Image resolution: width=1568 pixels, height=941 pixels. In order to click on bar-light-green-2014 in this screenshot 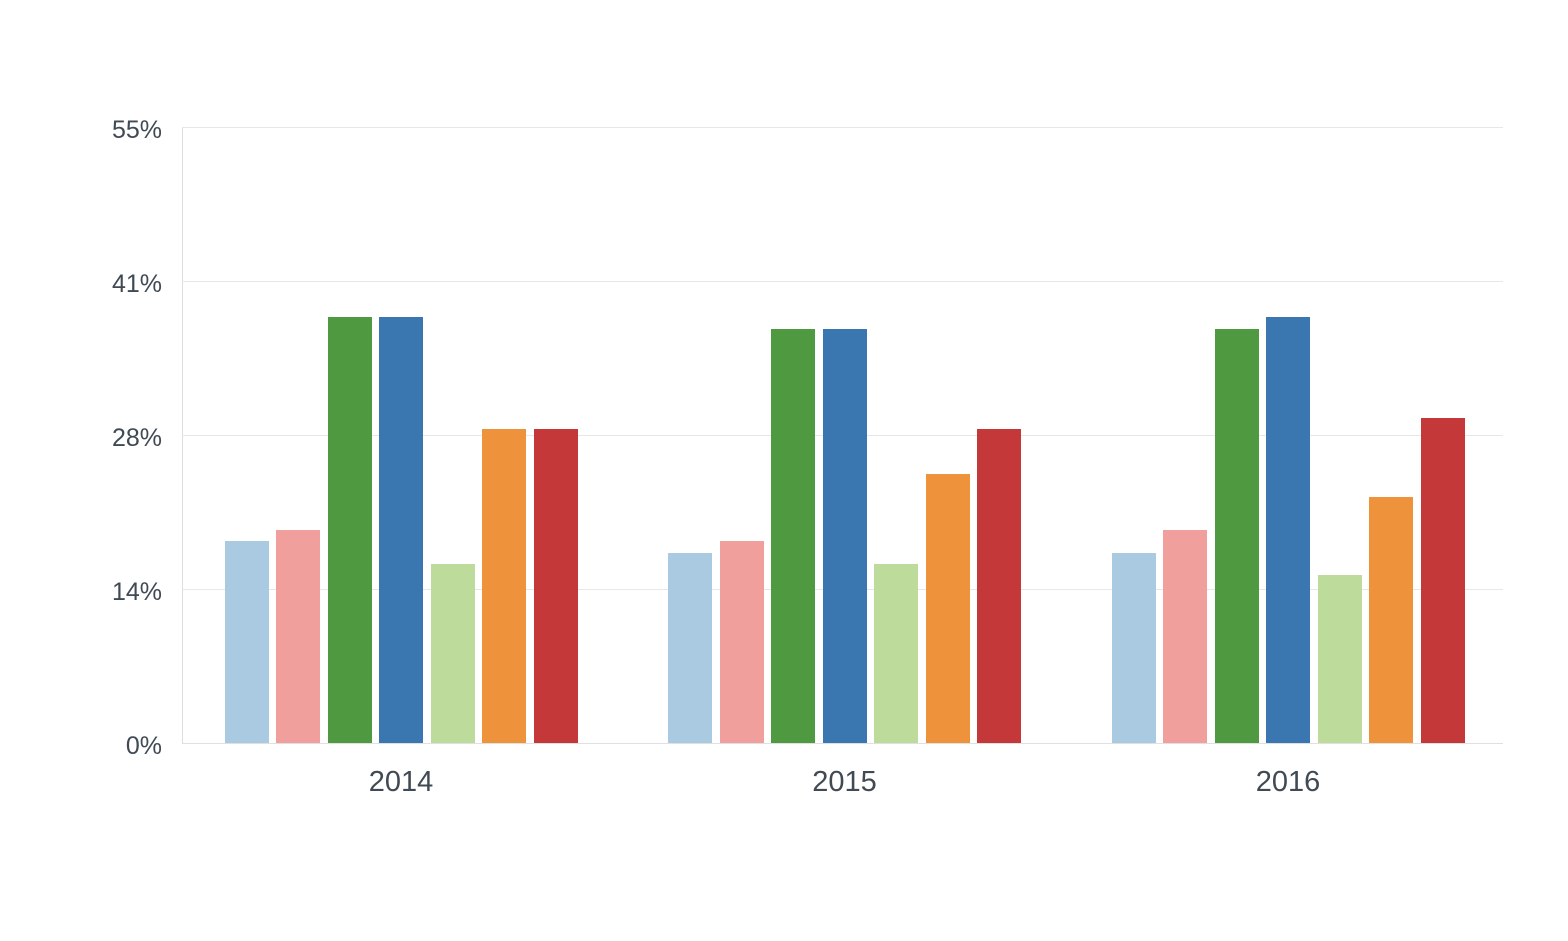, I will do `click(452, 653)`.